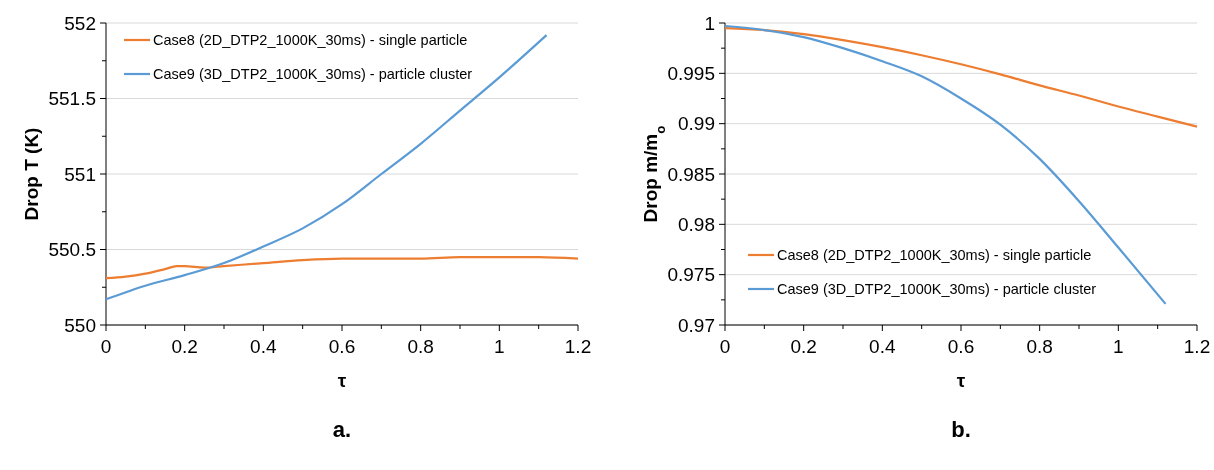 The width and height of the screenshot is (1214, 470). What do you see at coordinates (342, 429) in the screenshot?
I see `text: a.` at bounding box center [342, 429].